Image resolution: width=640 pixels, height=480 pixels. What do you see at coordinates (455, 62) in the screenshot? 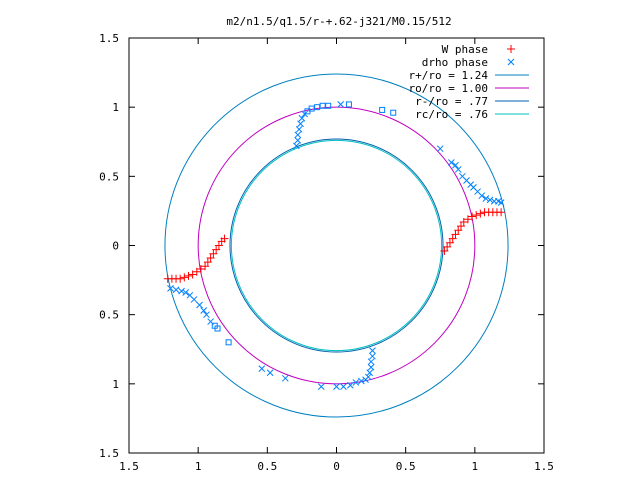
I see `legend-label: drho phase` at bounding box center [455, 62].